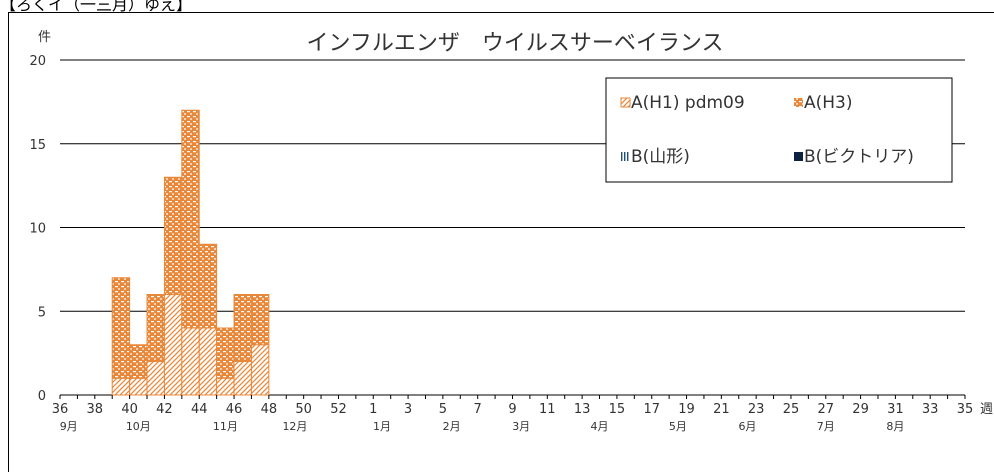 The height and width of the screenshot is (472, 994). What do you see at coordinates (234, 409) in the screenshot?
I see `x-tick-label: 46` at bounding box center [234, 409].